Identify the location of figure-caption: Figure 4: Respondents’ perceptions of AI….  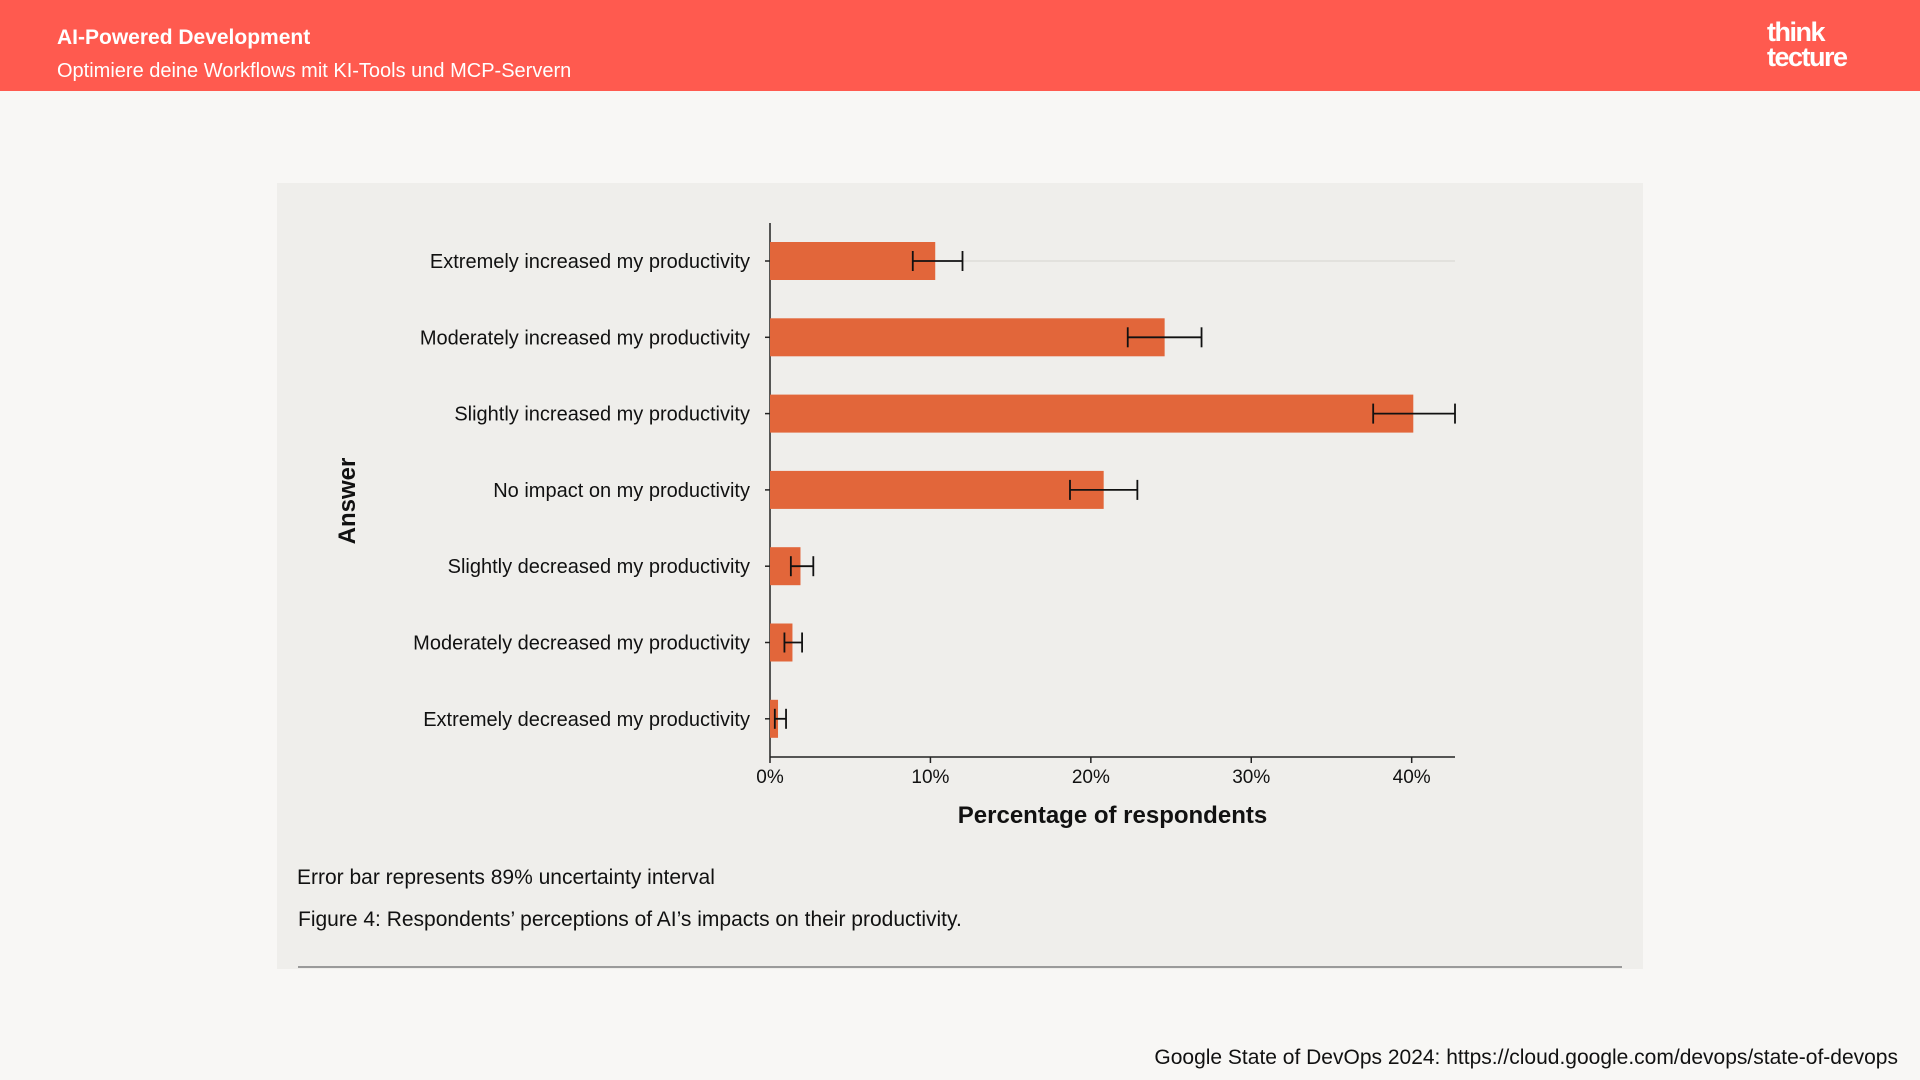
(630, 919).